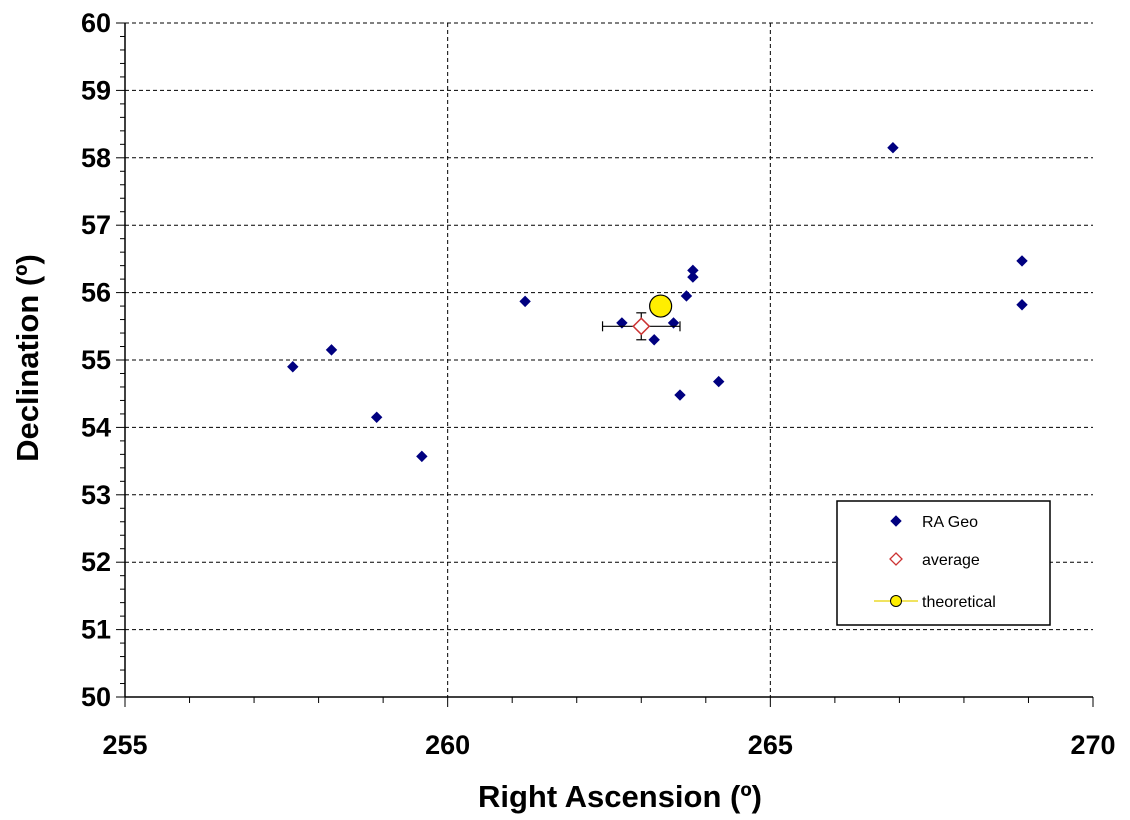  Describe the element at coordinates (641, 326) in the screenshot. I see `average-point` at that location.